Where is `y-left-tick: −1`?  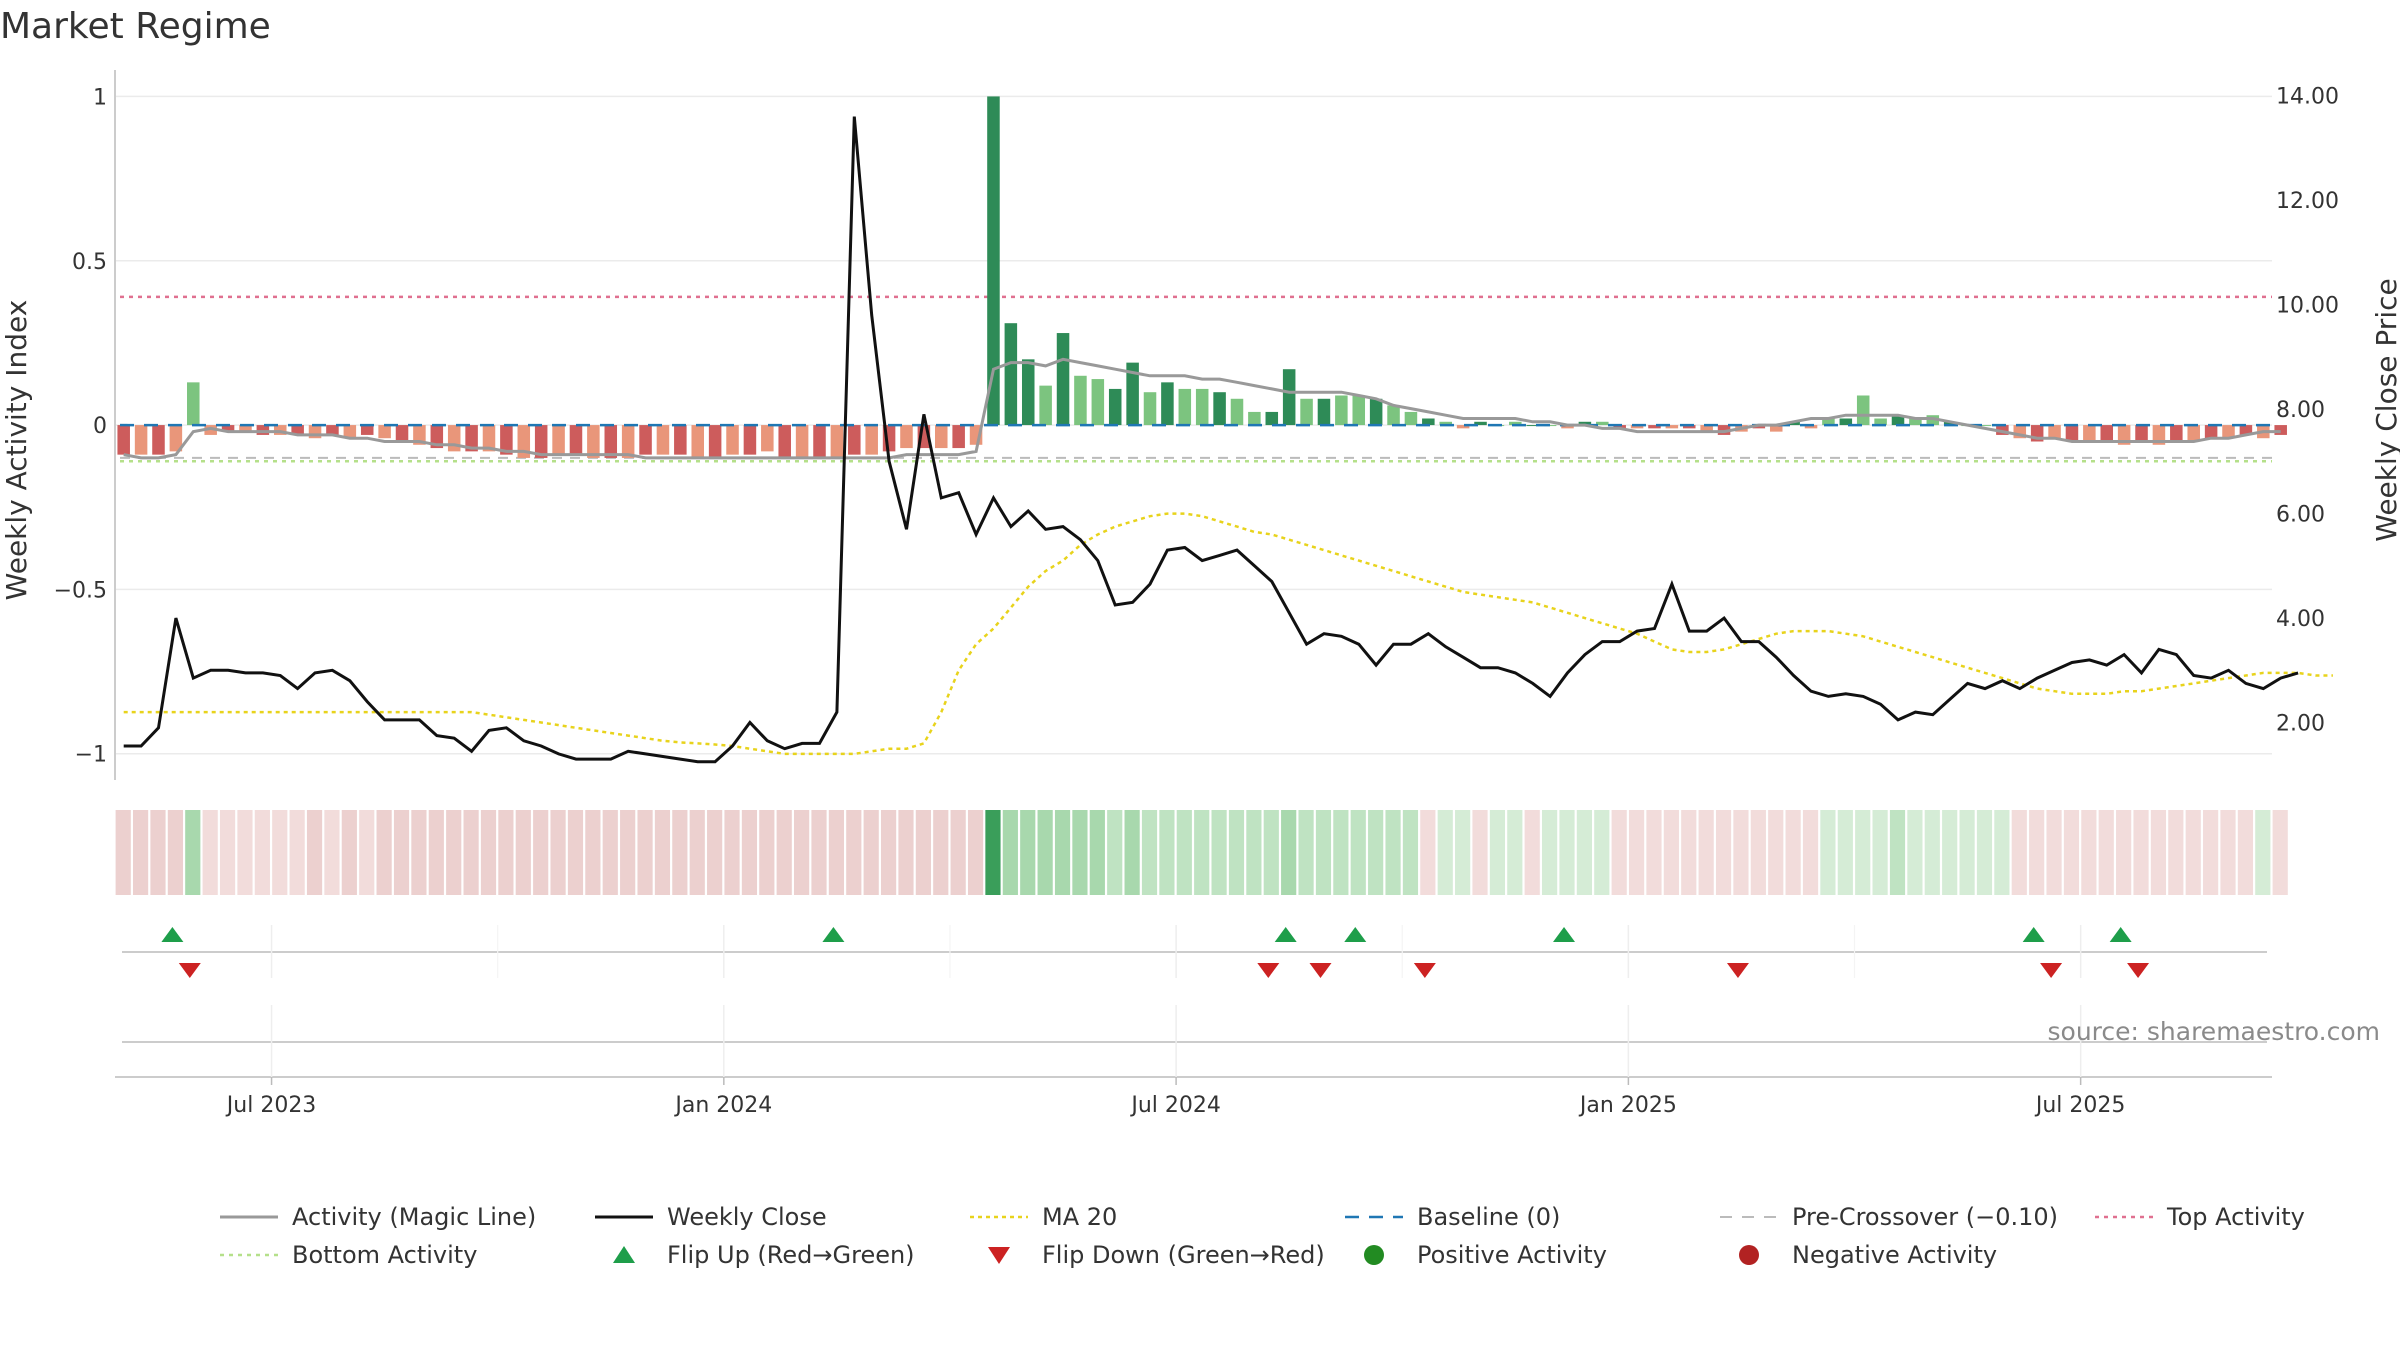
y-left-tick: −1 is located at coordinates (91, 755).